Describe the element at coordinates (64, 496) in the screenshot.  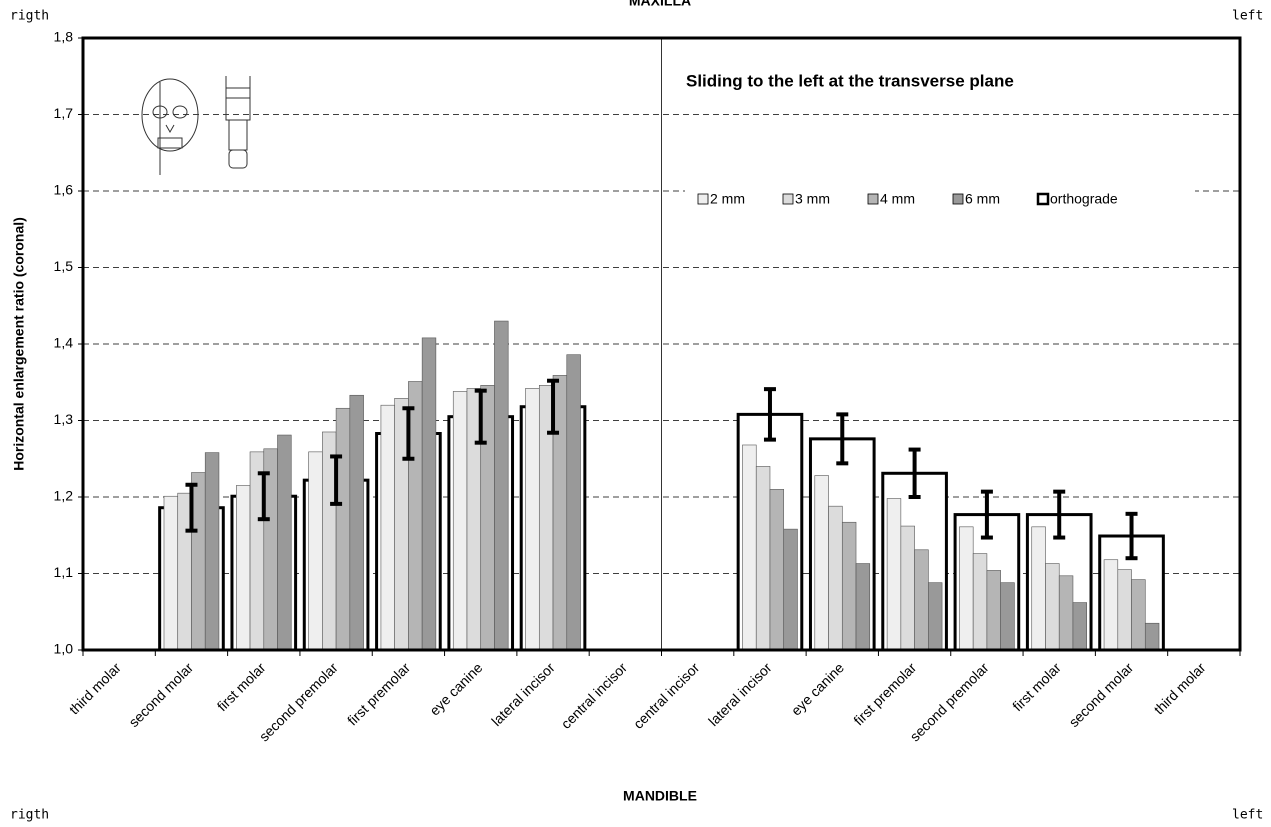
I see `y-tick-label: 1,2` at that location.